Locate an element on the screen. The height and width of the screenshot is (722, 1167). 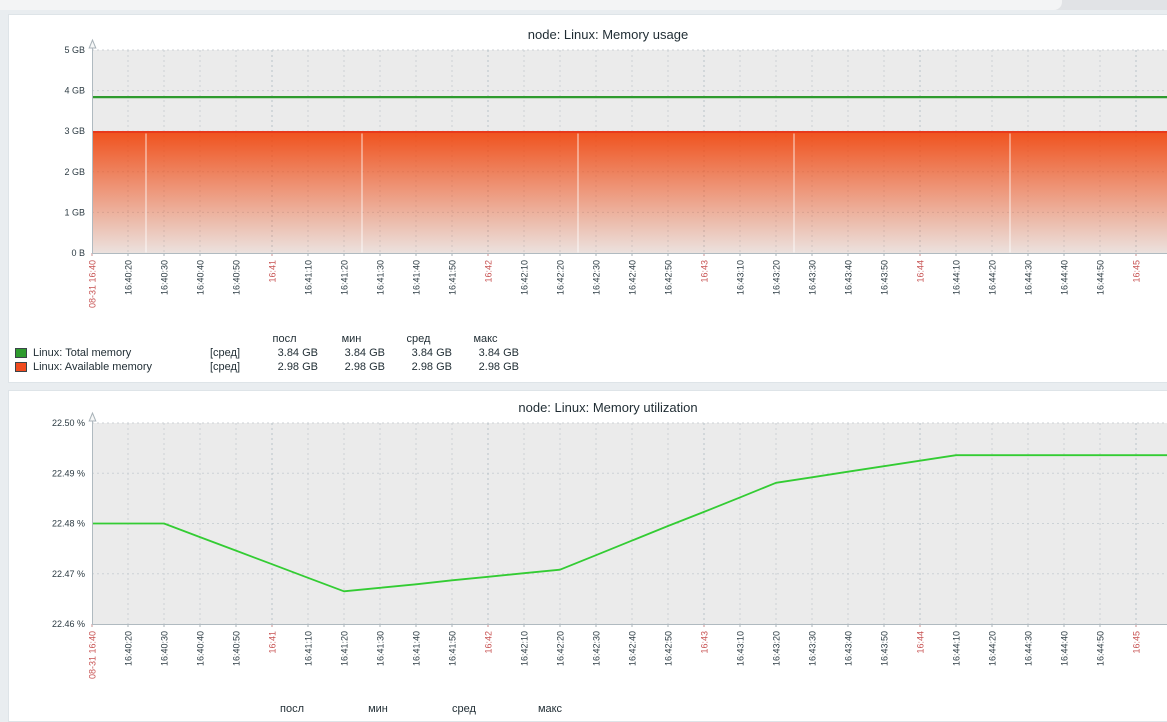
svg-text: 22.48 % is located at coordinates (68, 524).